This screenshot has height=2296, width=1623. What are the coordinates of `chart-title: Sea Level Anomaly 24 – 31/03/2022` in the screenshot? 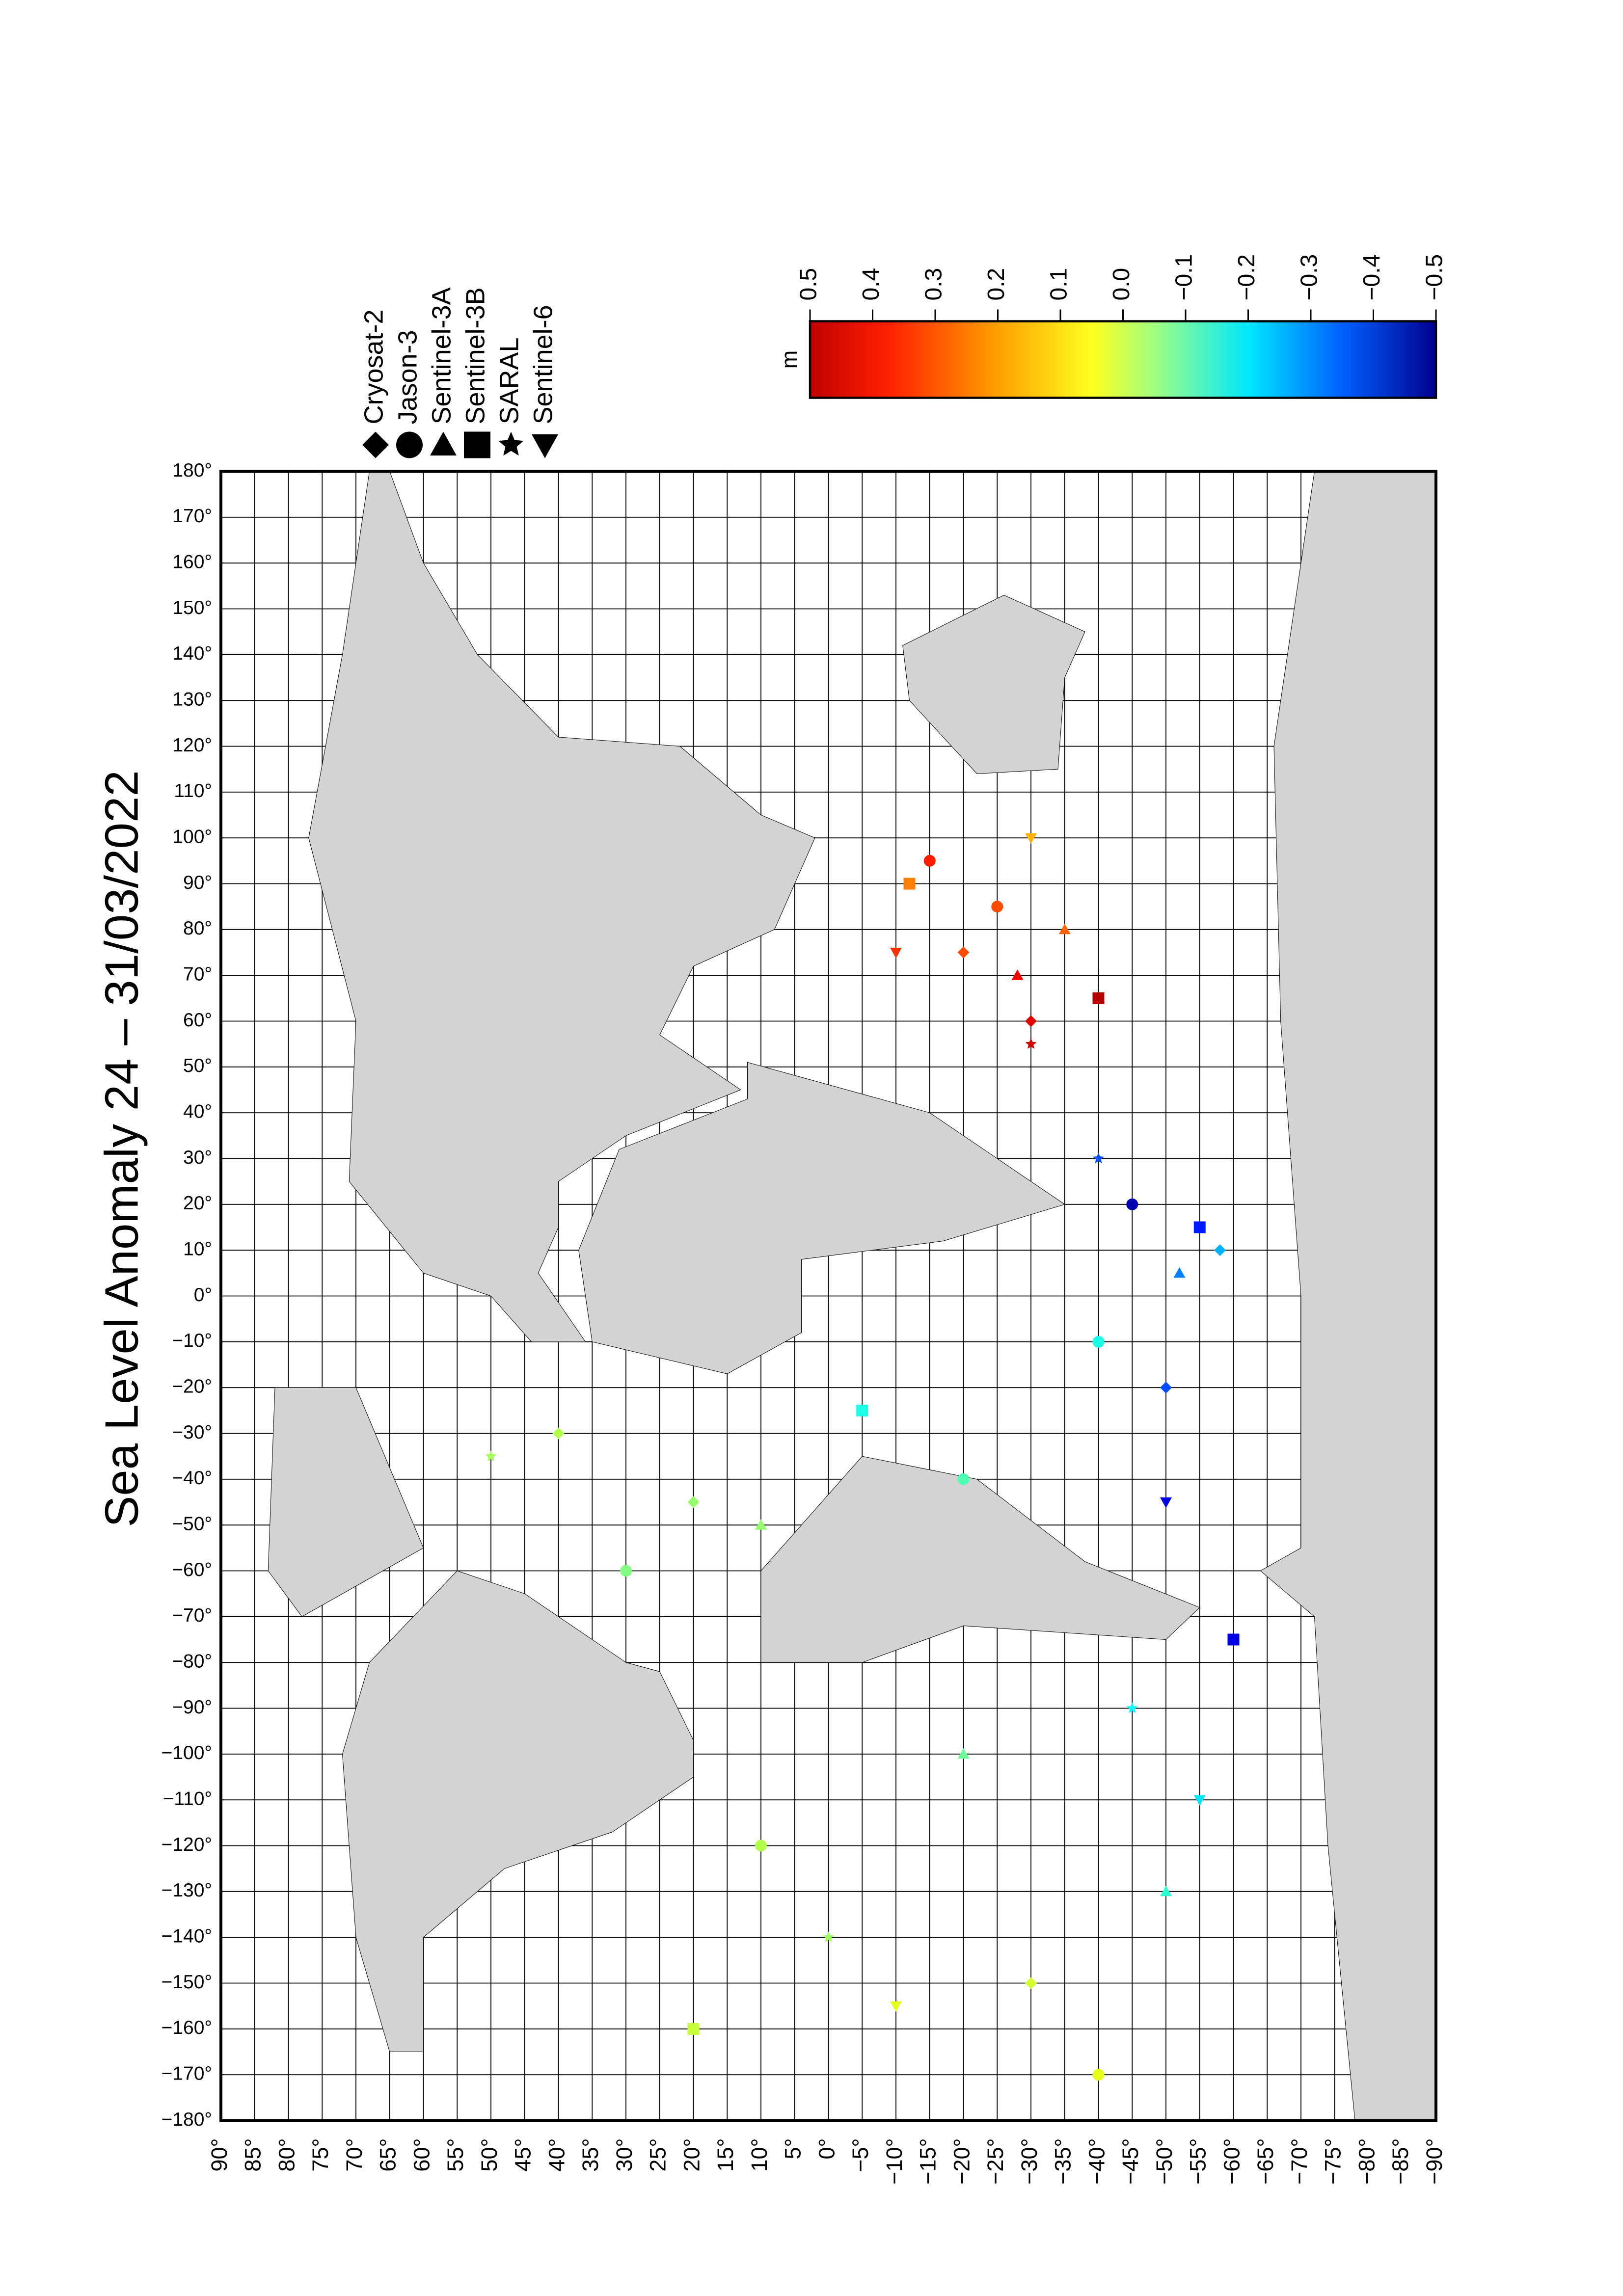 It's located at (121, 1148).